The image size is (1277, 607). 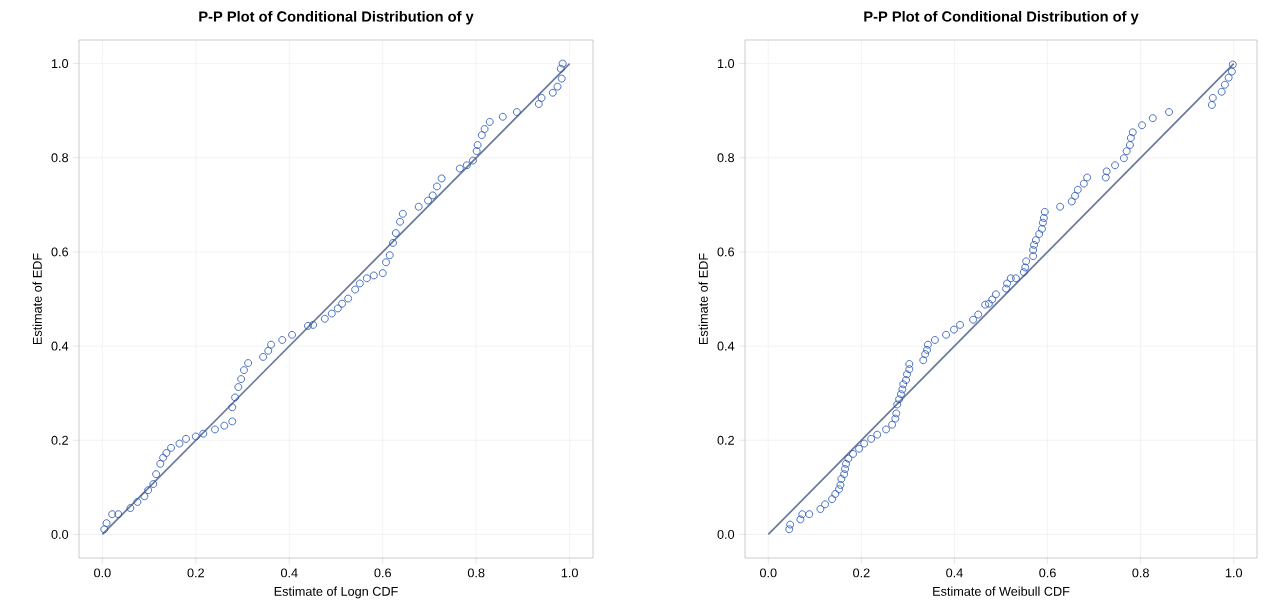 What do you see at coordinates (1001, 591) in the screenshot?
I see `x-axis-title: Estimate of Weibull CDF` at bounding box center [1001, 591].